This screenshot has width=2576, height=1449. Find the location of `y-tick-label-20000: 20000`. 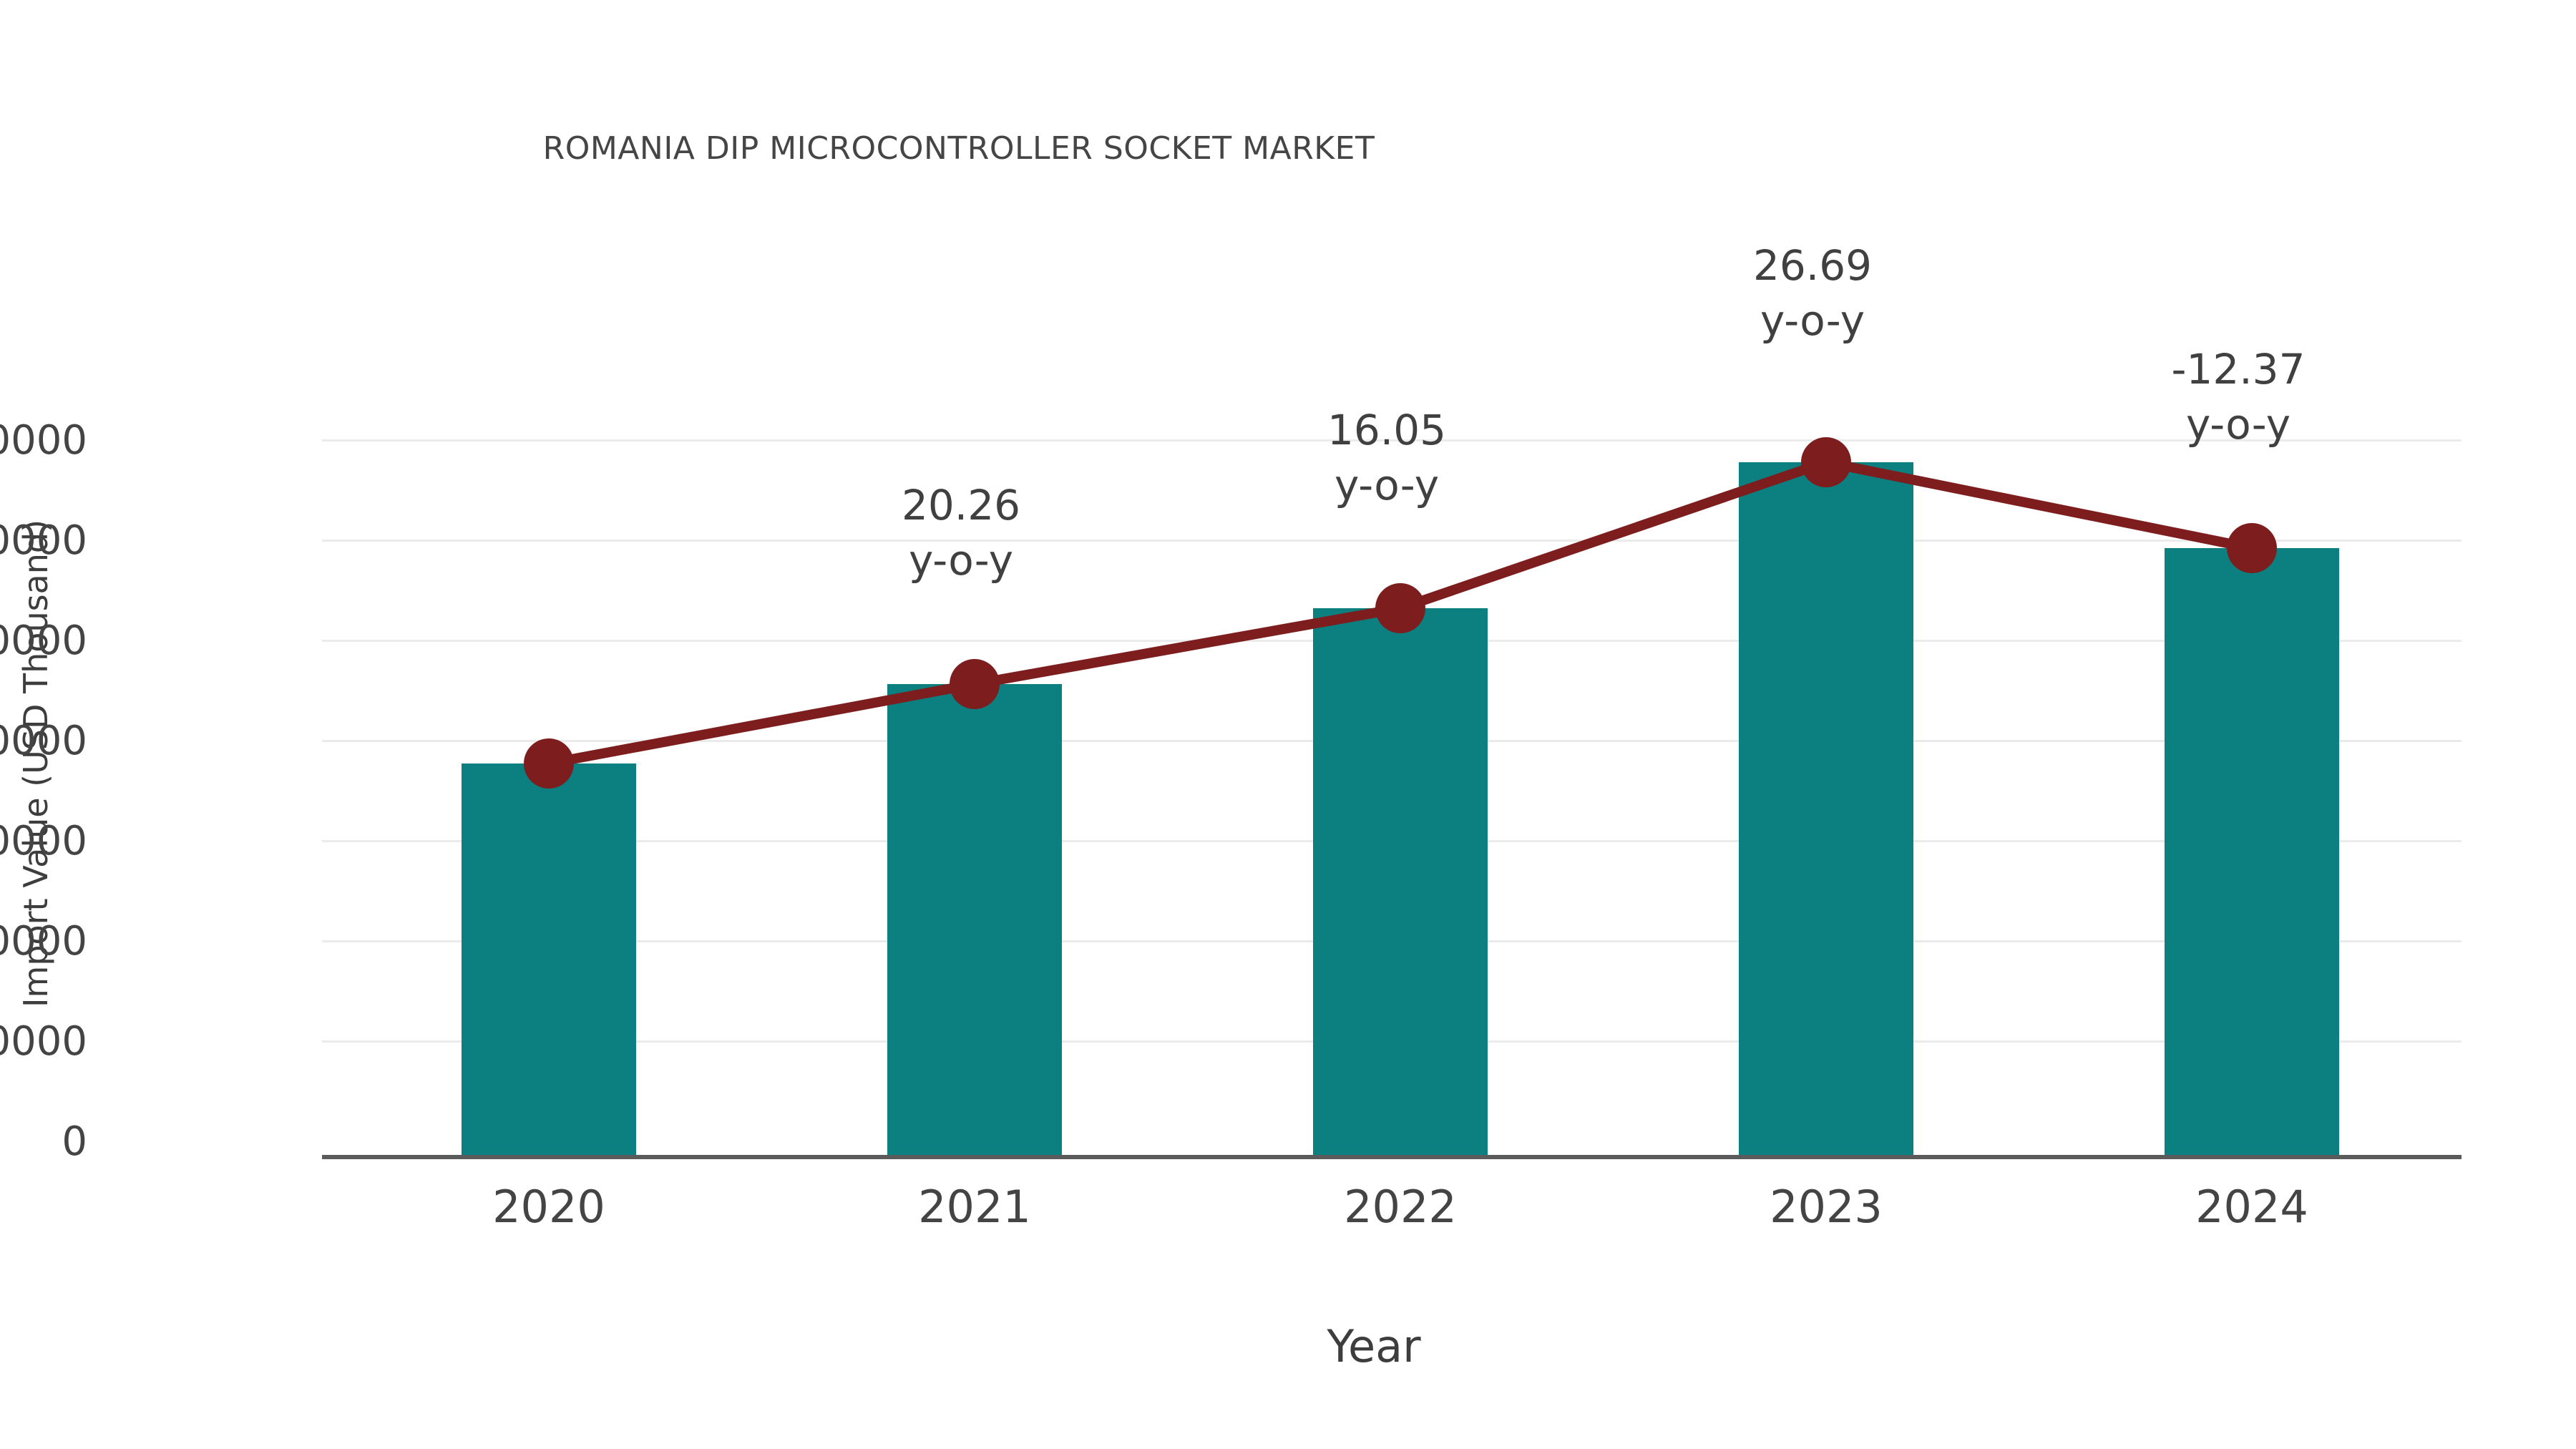

y-tick-label-20000: 20000 is located at coordinates (43, 1041).